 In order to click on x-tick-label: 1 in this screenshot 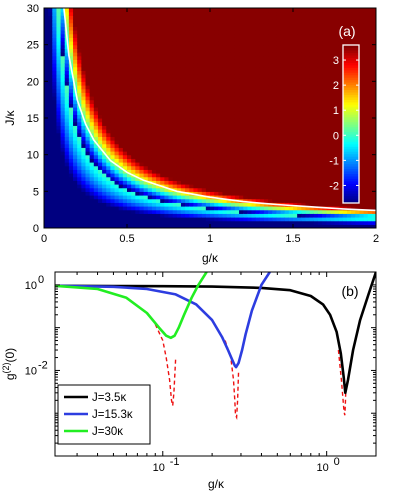, I will do `click(210, 239)`.